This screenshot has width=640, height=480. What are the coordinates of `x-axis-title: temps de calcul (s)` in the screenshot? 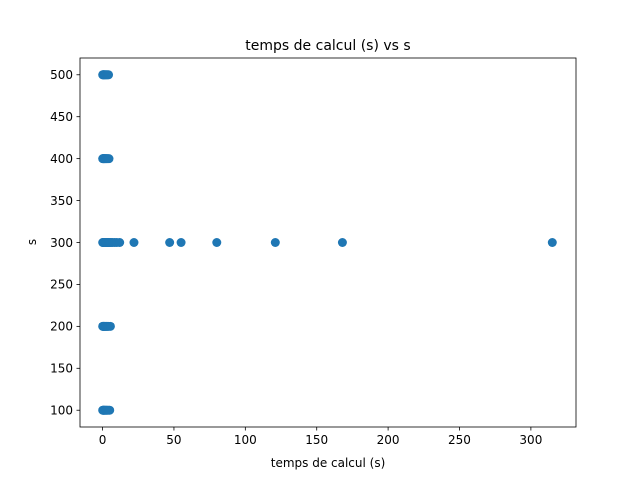 It's located at (328, 463).